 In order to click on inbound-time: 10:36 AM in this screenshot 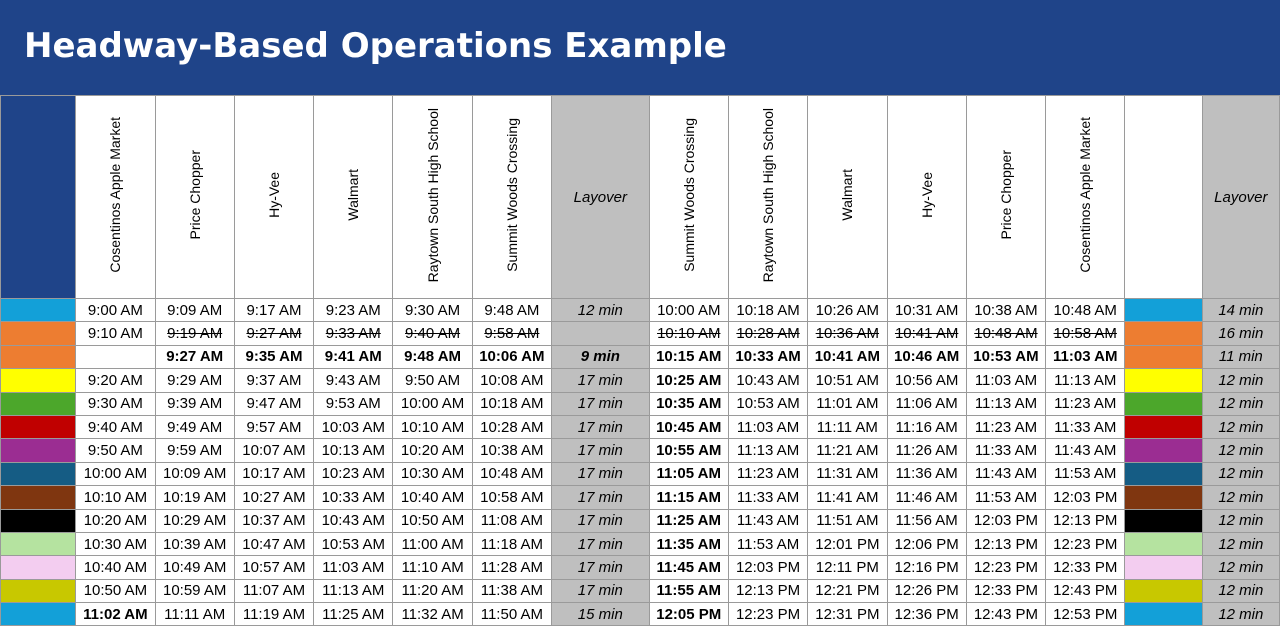, I will do `click(847, 333)`.